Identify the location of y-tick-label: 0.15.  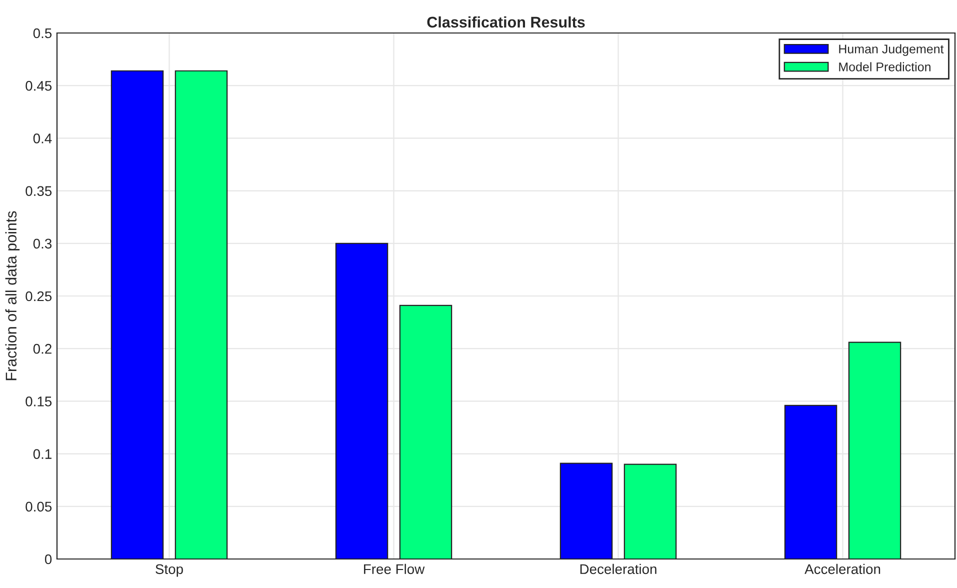
(39, 401).